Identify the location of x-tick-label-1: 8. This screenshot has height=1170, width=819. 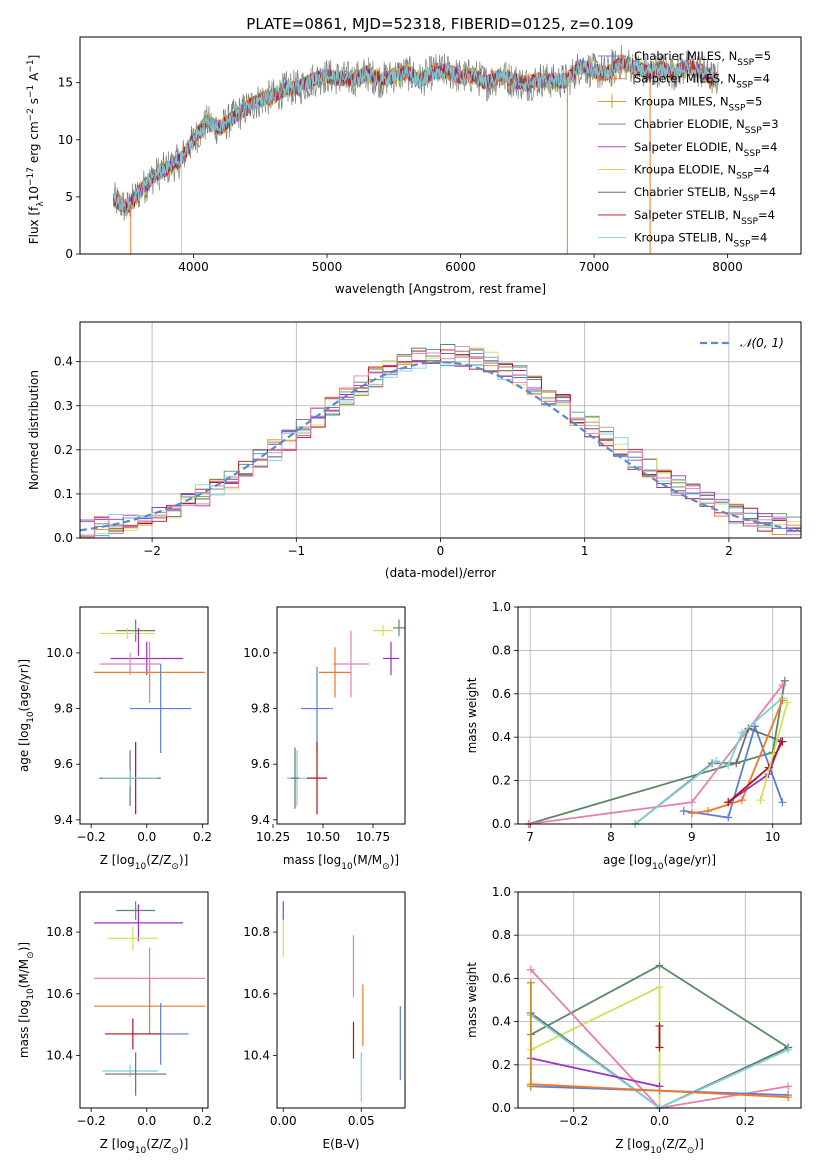
(611, 837).